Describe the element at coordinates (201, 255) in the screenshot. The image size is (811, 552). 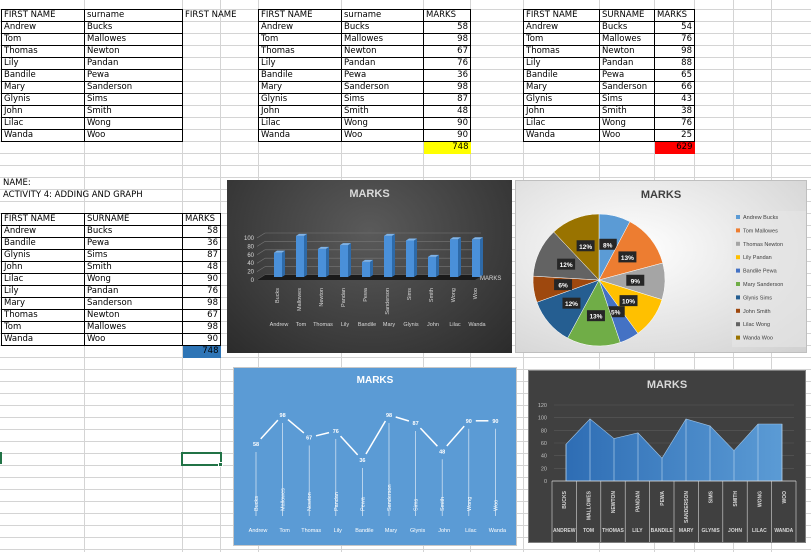
I see `marks-cell: 87` at that location.